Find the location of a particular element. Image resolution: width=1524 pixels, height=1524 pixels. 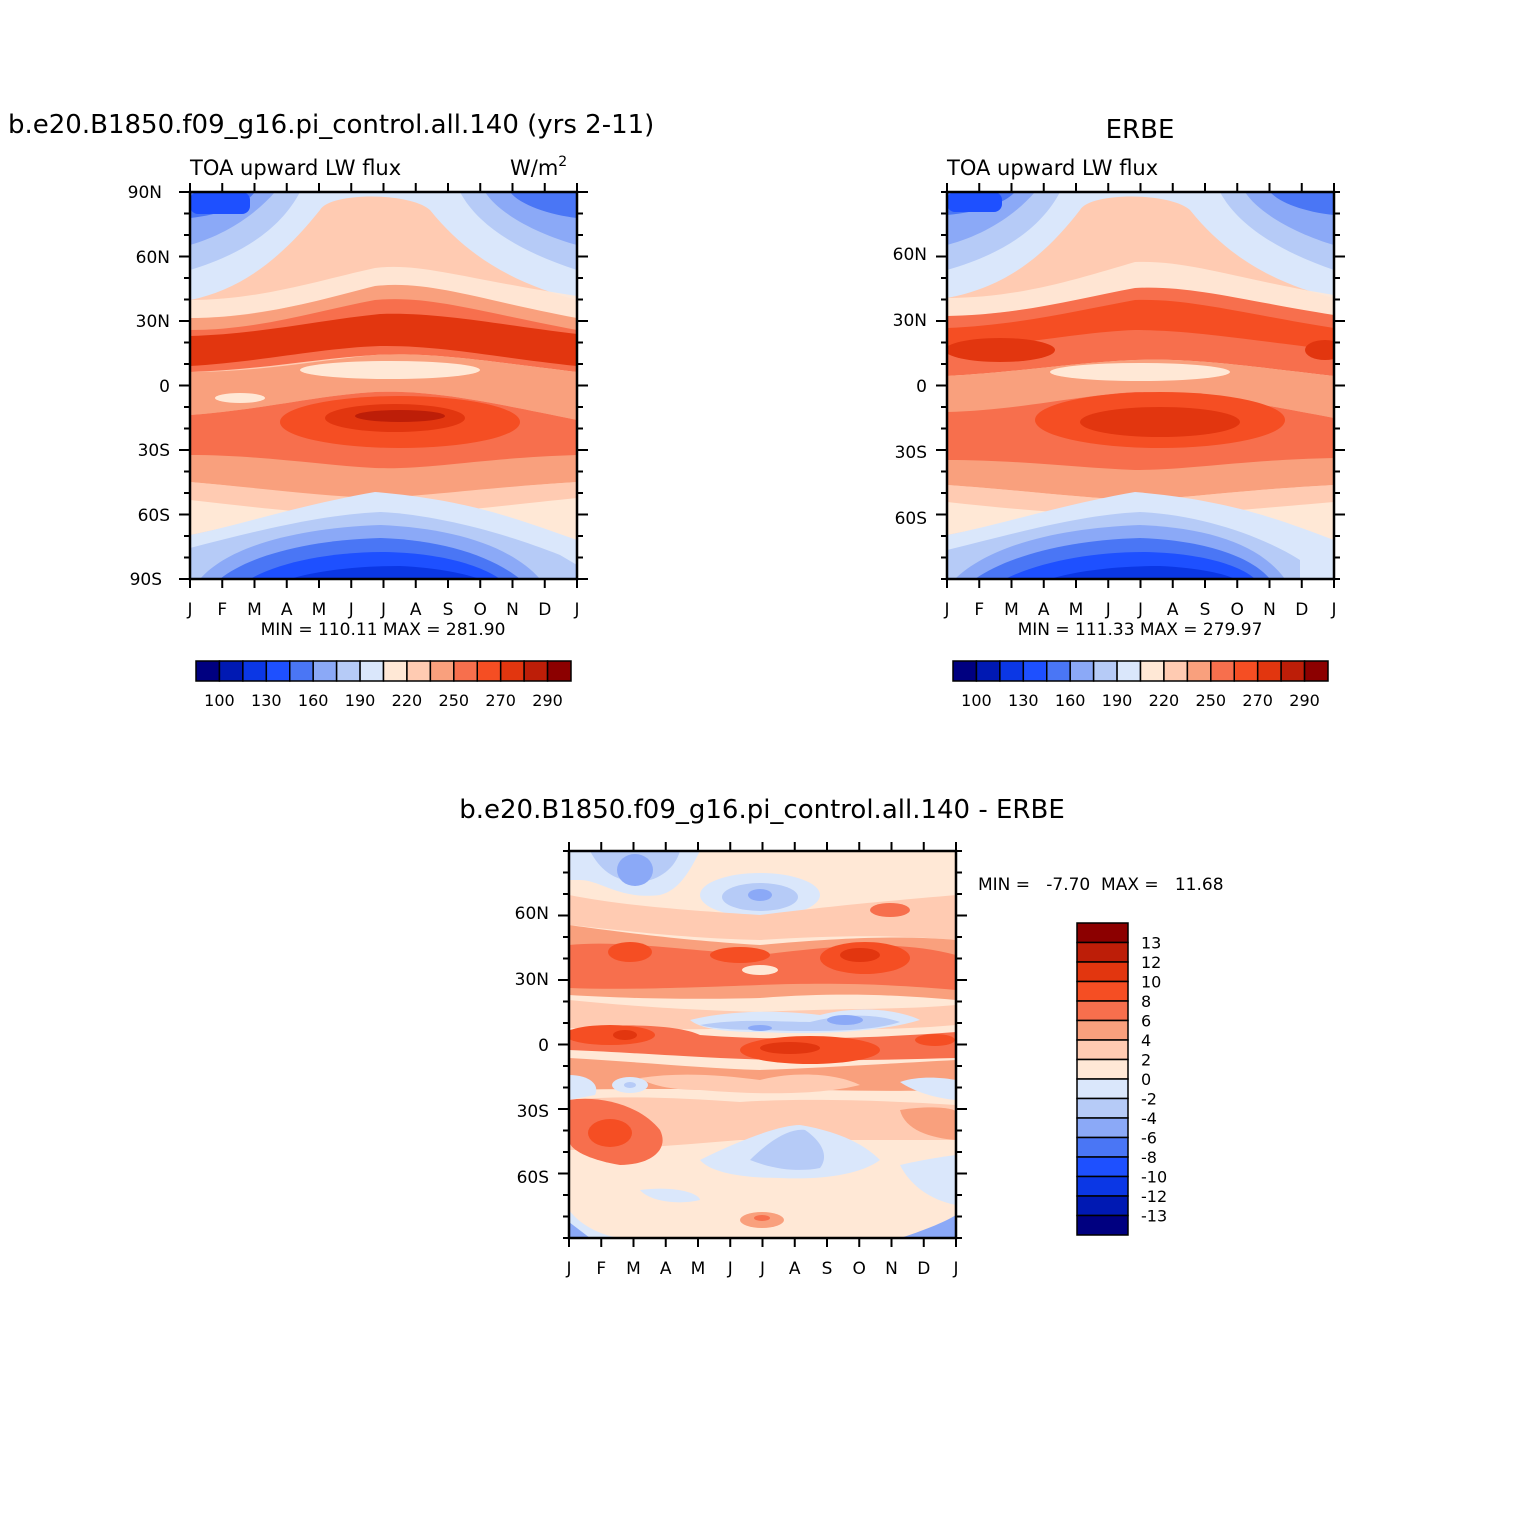

model-ytick-label: 90N is located at coordinates (145, 193).